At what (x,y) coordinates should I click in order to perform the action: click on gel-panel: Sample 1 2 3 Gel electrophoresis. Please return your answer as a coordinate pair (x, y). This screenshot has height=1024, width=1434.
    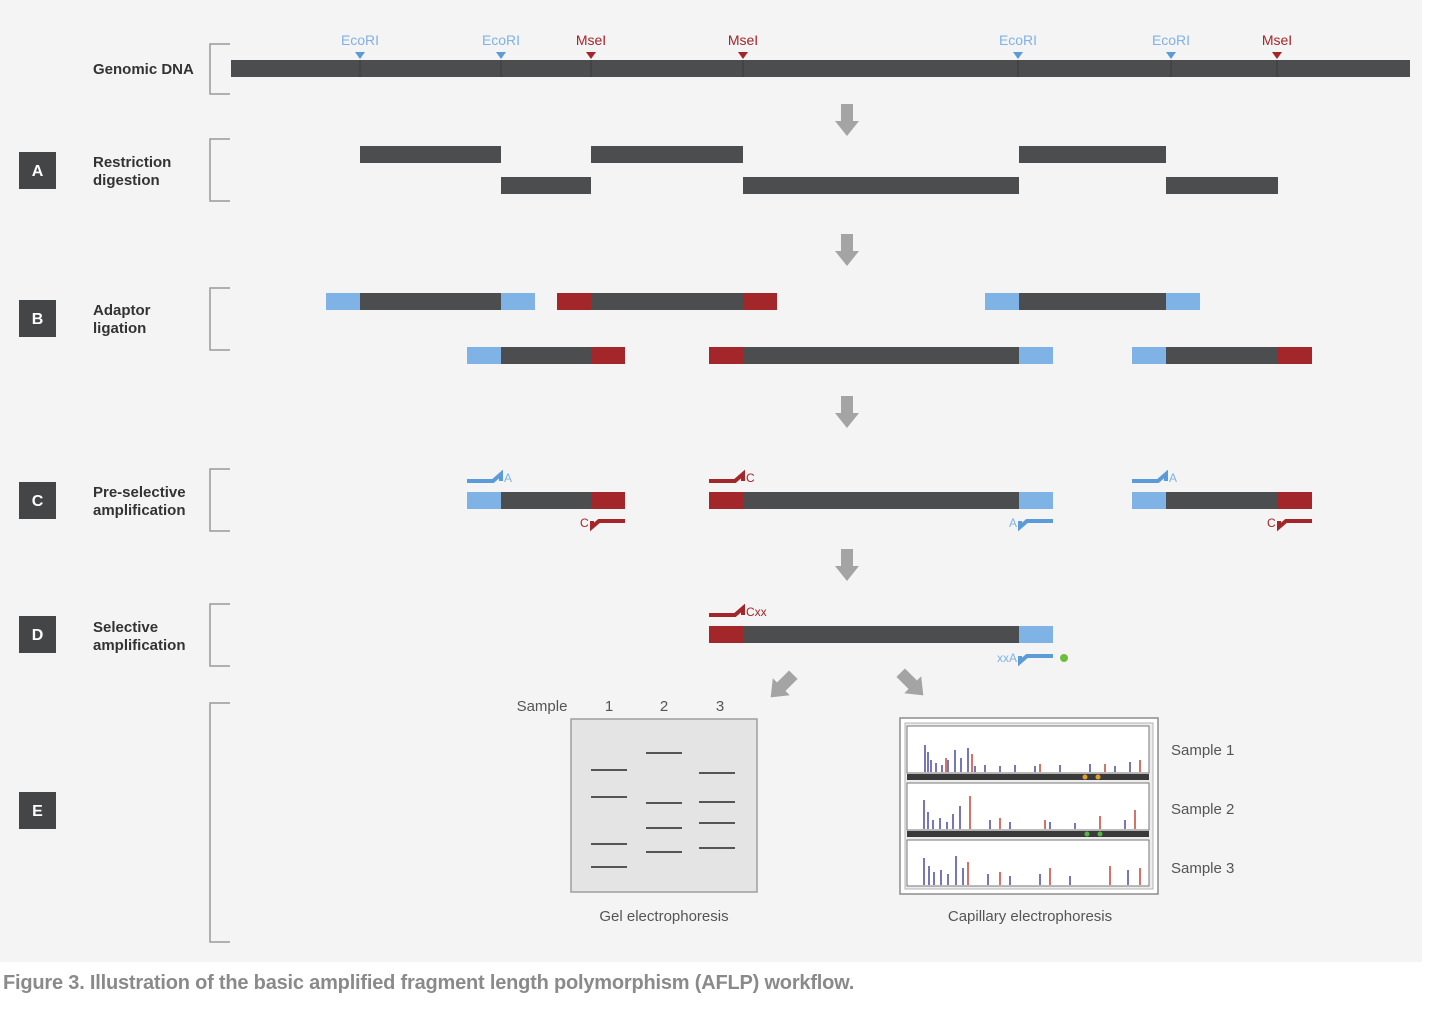
    Looking at the image, I should click on (637, 811).